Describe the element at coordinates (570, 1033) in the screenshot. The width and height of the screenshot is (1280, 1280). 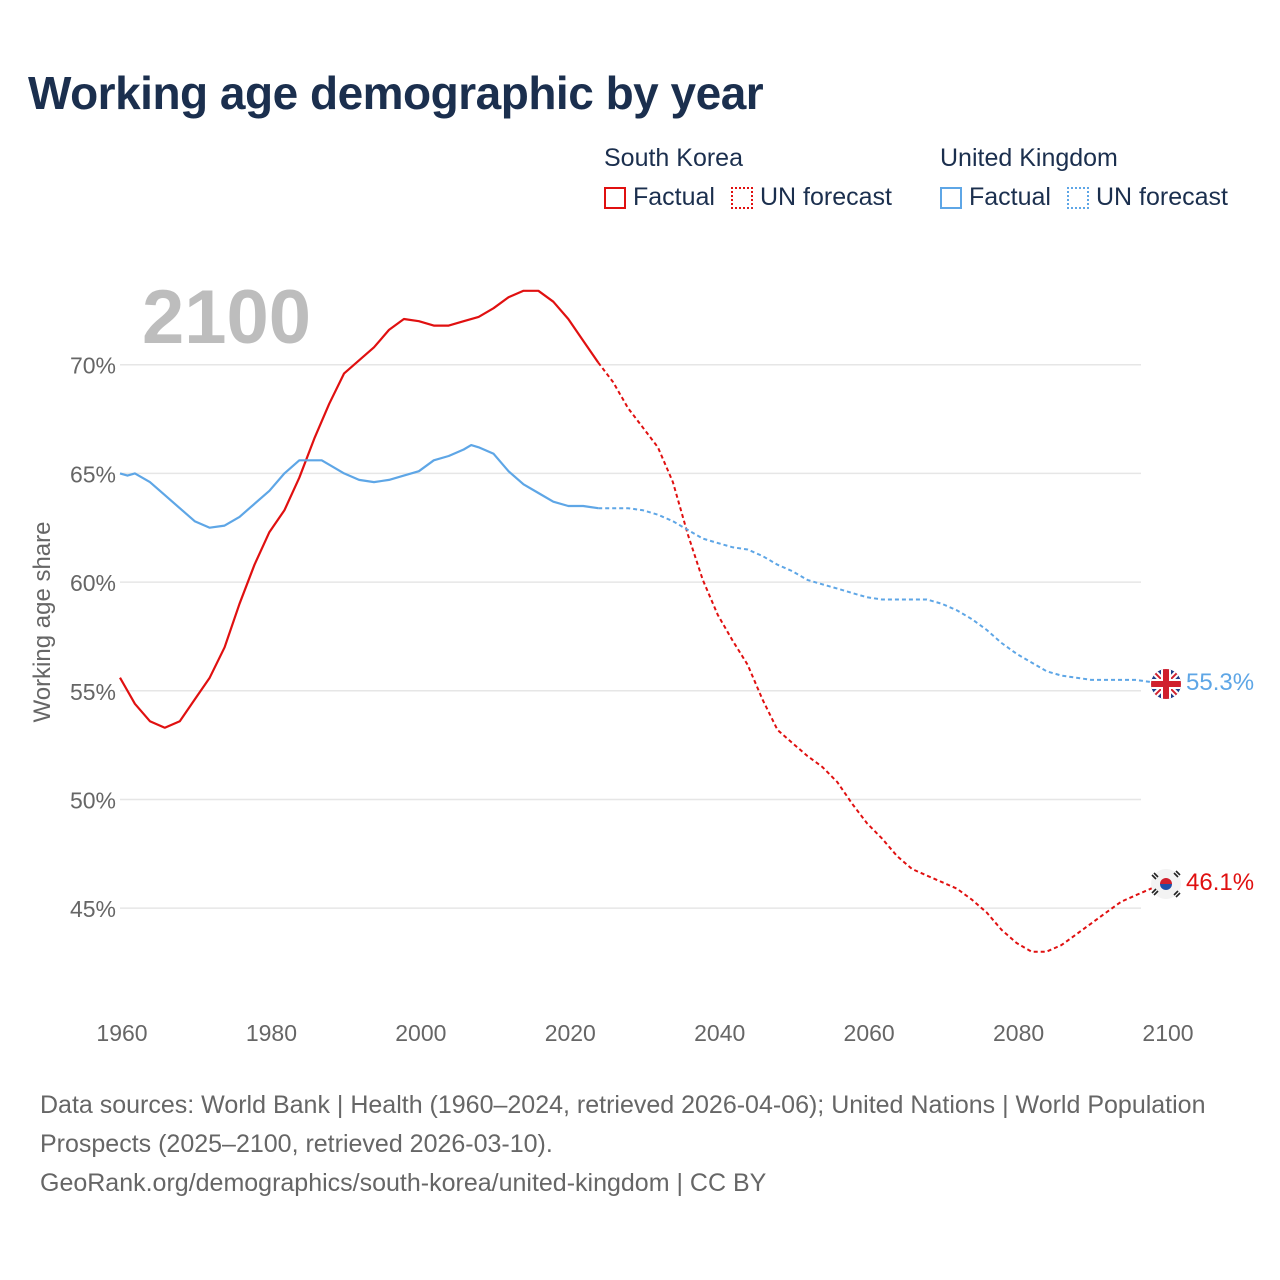
I see `x-tick-label: 2020` at that location.